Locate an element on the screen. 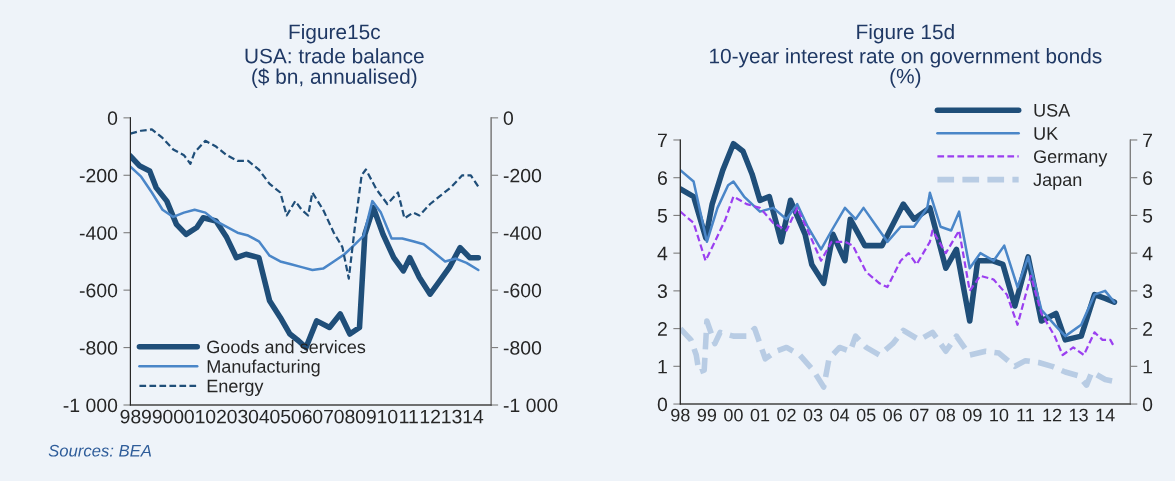 Image resolution: width=1175 pixels, height=481 pixels. y2-tick-label: 3 is located at coordinates (1147, 291).